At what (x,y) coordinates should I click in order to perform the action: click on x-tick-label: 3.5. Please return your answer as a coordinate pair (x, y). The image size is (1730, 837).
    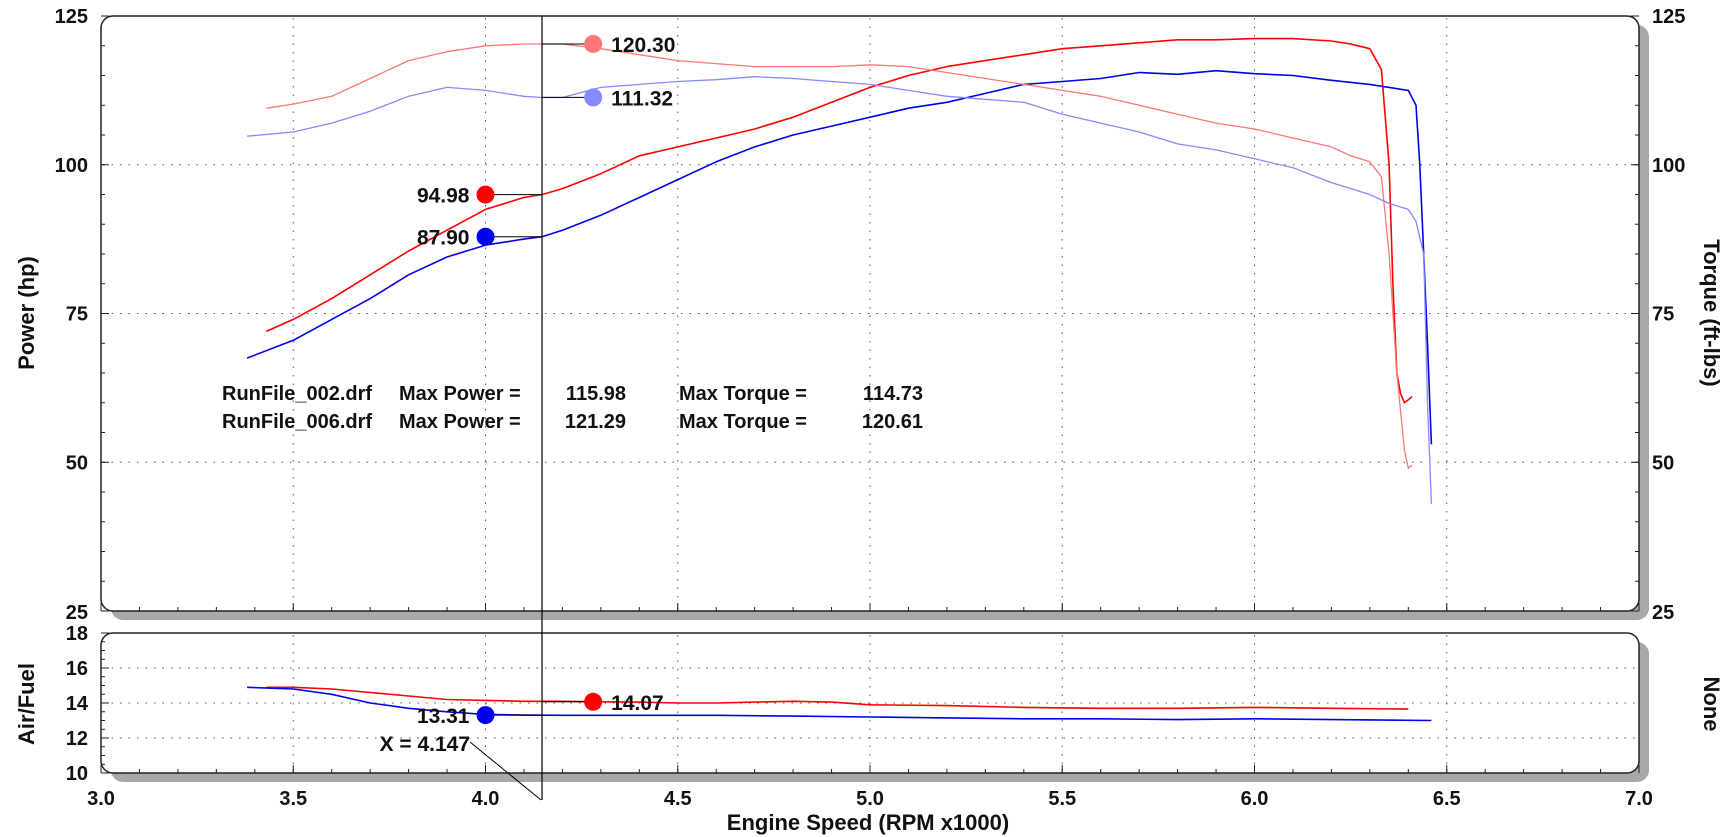
    Looking at the image, I should click on (293, 799).